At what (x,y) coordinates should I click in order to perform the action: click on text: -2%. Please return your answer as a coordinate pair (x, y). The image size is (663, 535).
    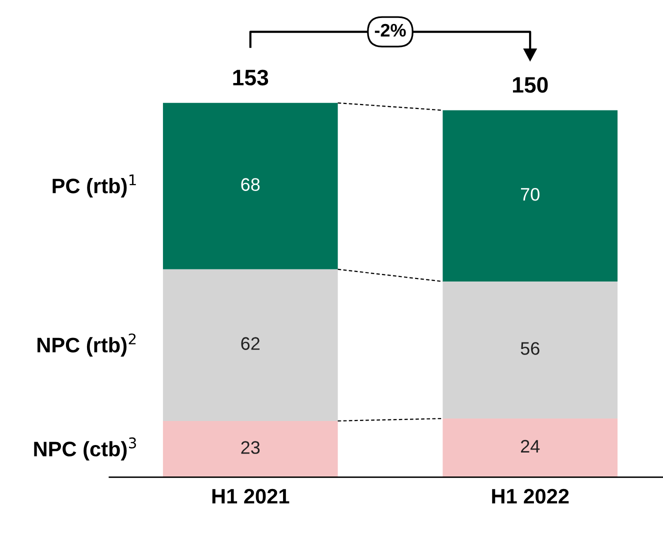
    Looking at the image, I should click on (390, 30).